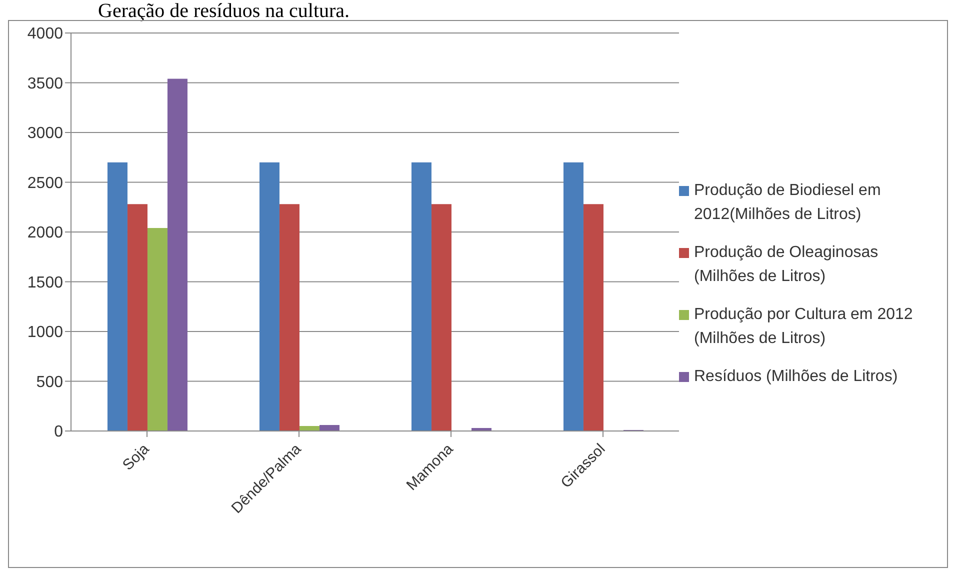 The height and width of the screenshot is (579, 958). I want to click on y-tick-label: 500, so click(50, 382).